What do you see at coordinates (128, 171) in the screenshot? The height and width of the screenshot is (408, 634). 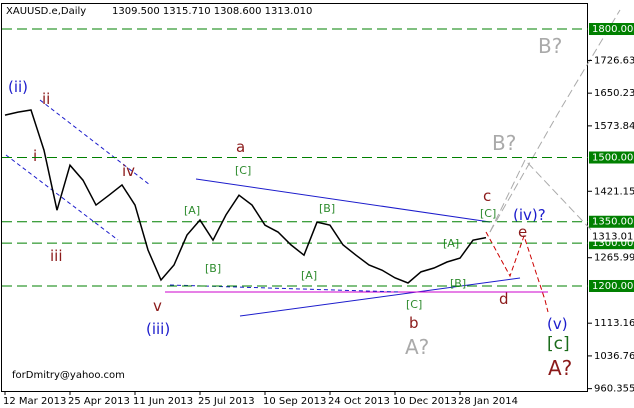 I see `wave-label: iv` at bounding box center [128, 171].